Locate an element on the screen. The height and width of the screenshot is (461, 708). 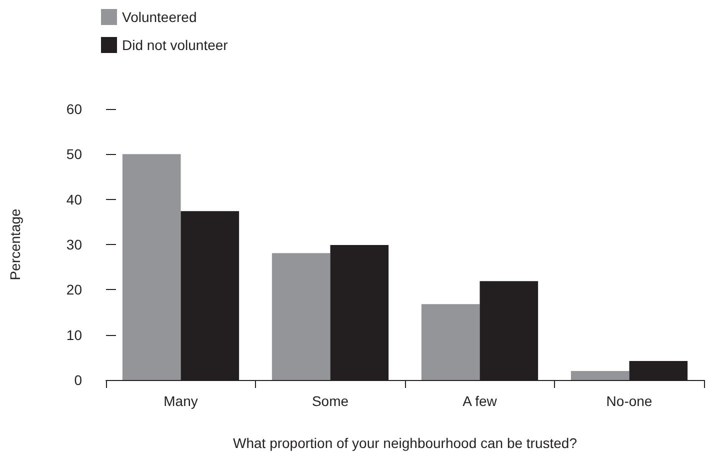
x-tick-label: Many is located at coordinates (181, 401).